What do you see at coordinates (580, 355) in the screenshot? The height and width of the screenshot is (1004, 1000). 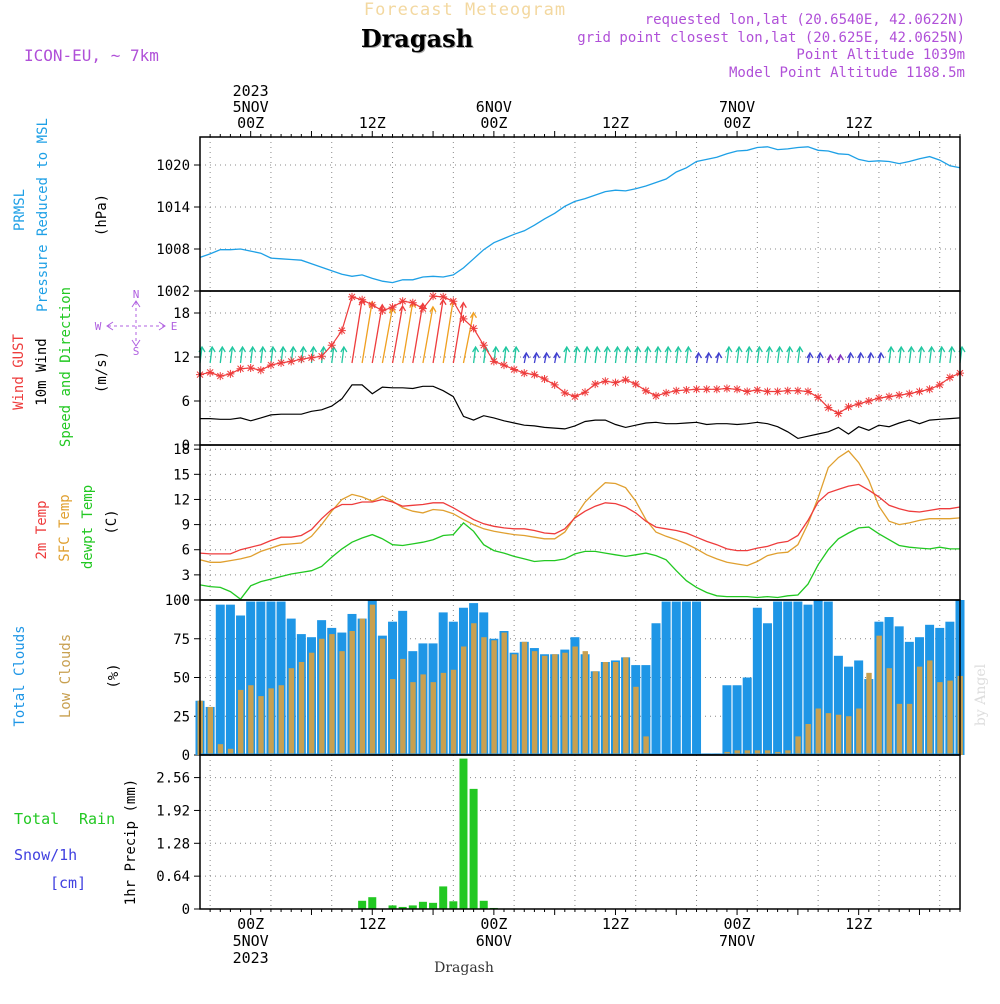 I see `wind-gust-line` at bounding box center [580, 355].